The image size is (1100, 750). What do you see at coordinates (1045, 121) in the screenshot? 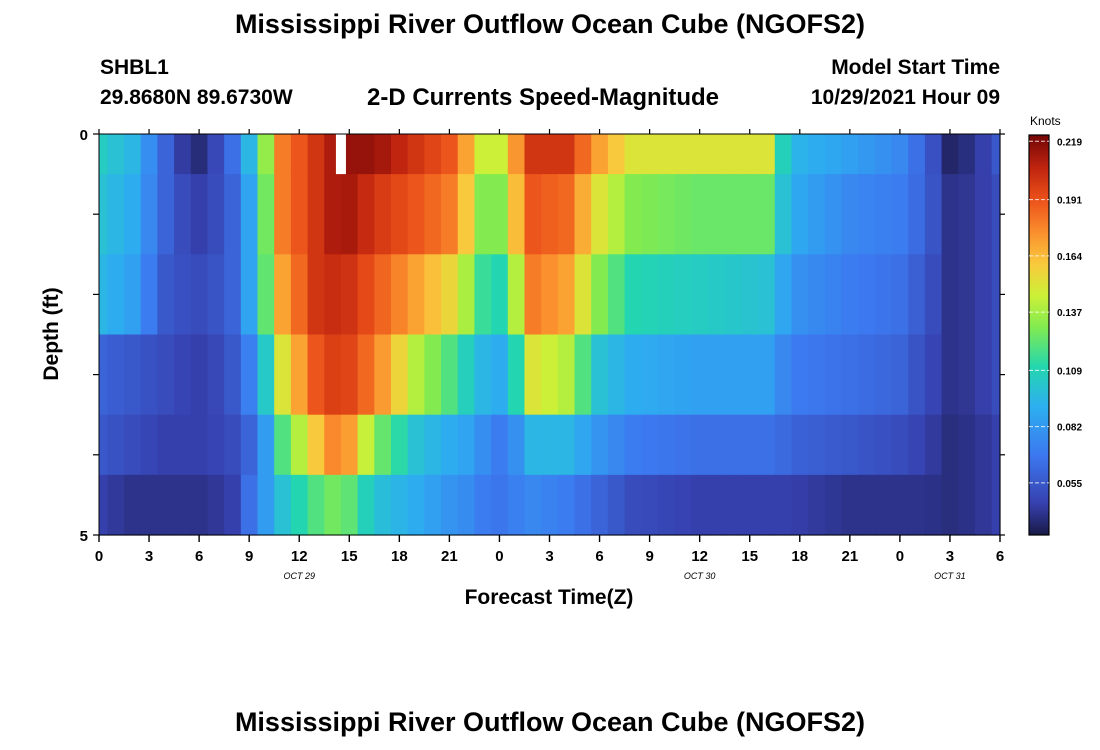
I see `colorbar-label: Knots` at bounding box center [1045, 121].